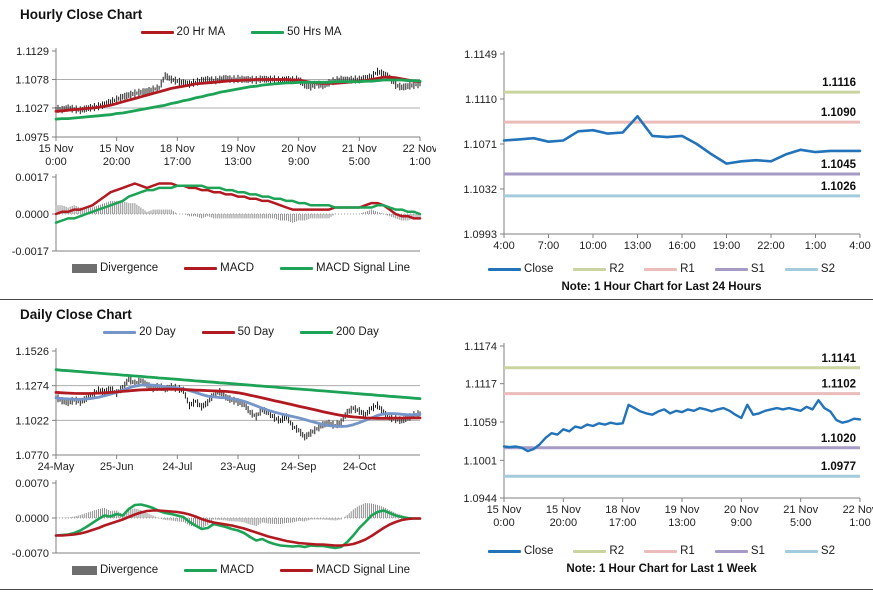 The image size is (873, 601). Describe the element at coordinates (32, 109) in the screenshot. I see `y-tick-label: 1.1027` at that location.